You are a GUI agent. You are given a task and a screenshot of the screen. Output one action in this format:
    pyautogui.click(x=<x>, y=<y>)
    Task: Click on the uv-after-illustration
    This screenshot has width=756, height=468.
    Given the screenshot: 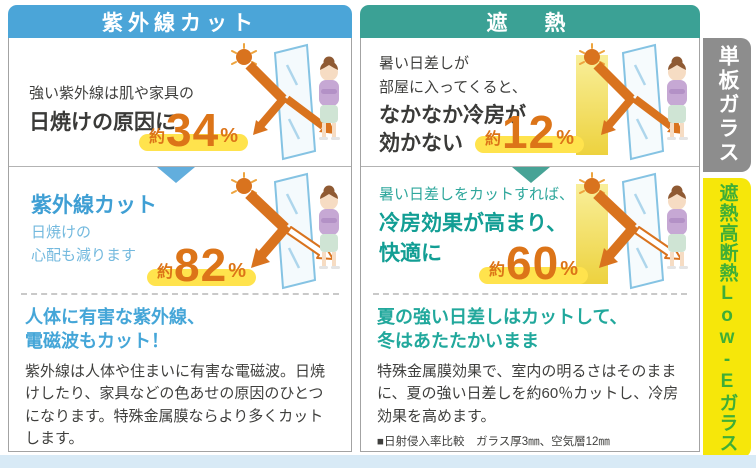 What is the action you would take?
    pyautogui.click(x=285, y=231)
    